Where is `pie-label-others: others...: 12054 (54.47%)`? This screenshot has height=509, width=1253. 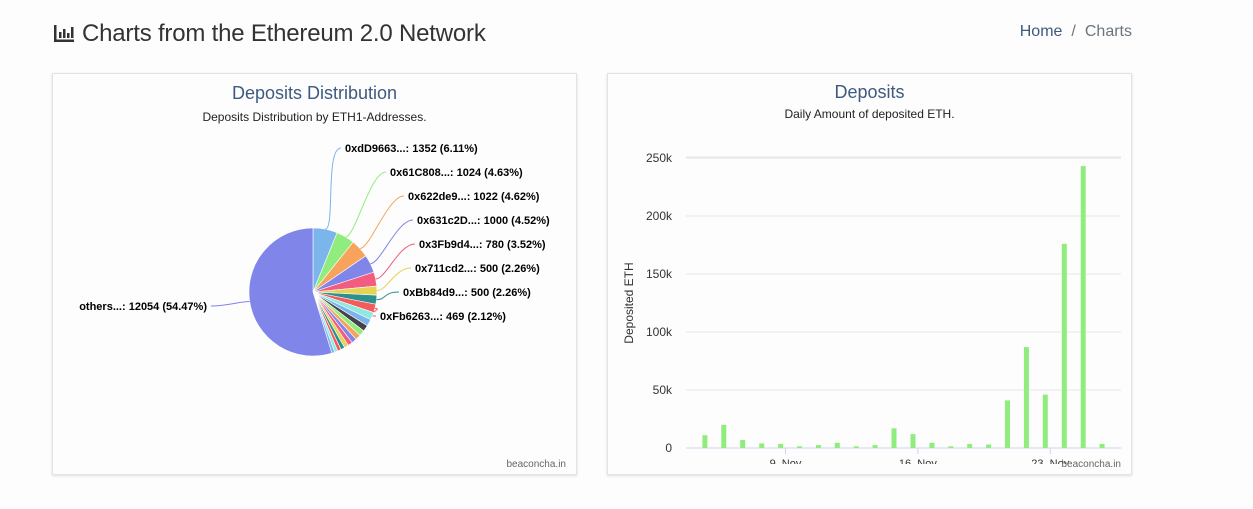
pie-label-others: others...: 12054 (54.47%) is located at coordinates (143, 307).